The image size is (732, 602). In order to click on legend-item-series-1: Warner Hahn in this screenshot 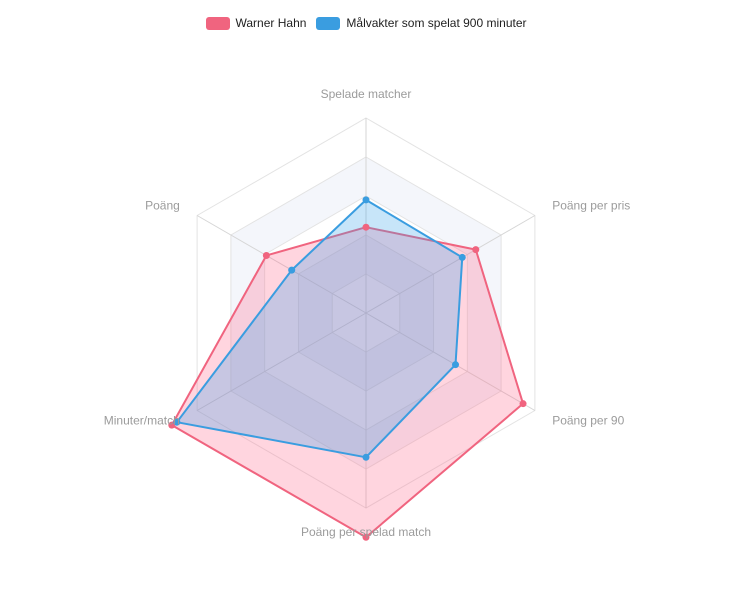, I will do `click(256, 23)`.